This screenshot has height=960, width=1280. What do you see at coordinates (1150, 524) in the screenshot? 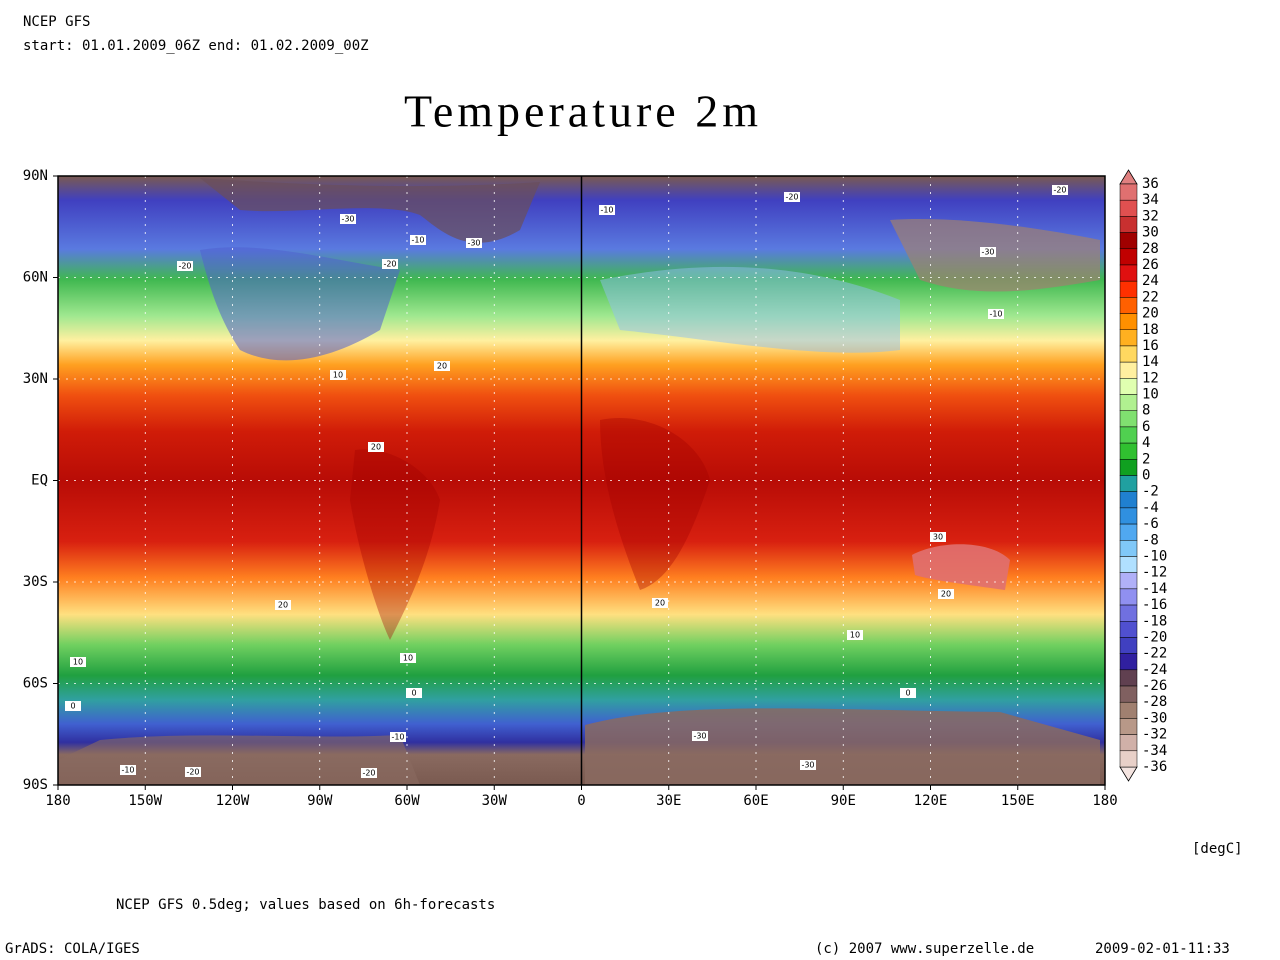
I see `colorbar-label: -6` at bounding box center [1150, 524].